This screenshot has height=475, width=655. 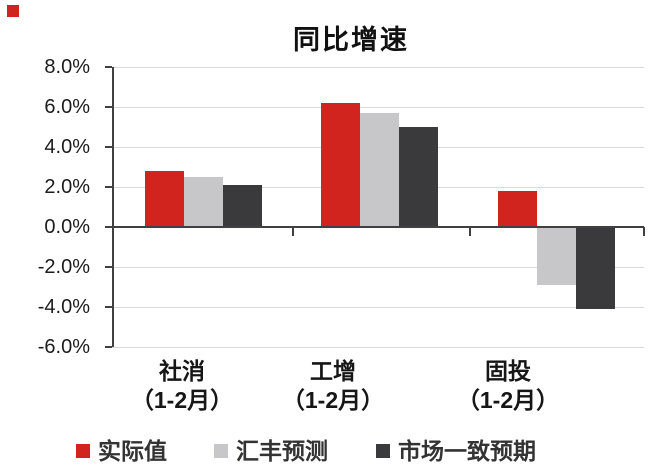 I want to click on category-label-社消: 社消 （1-2月）, so click(x=182, y=386).